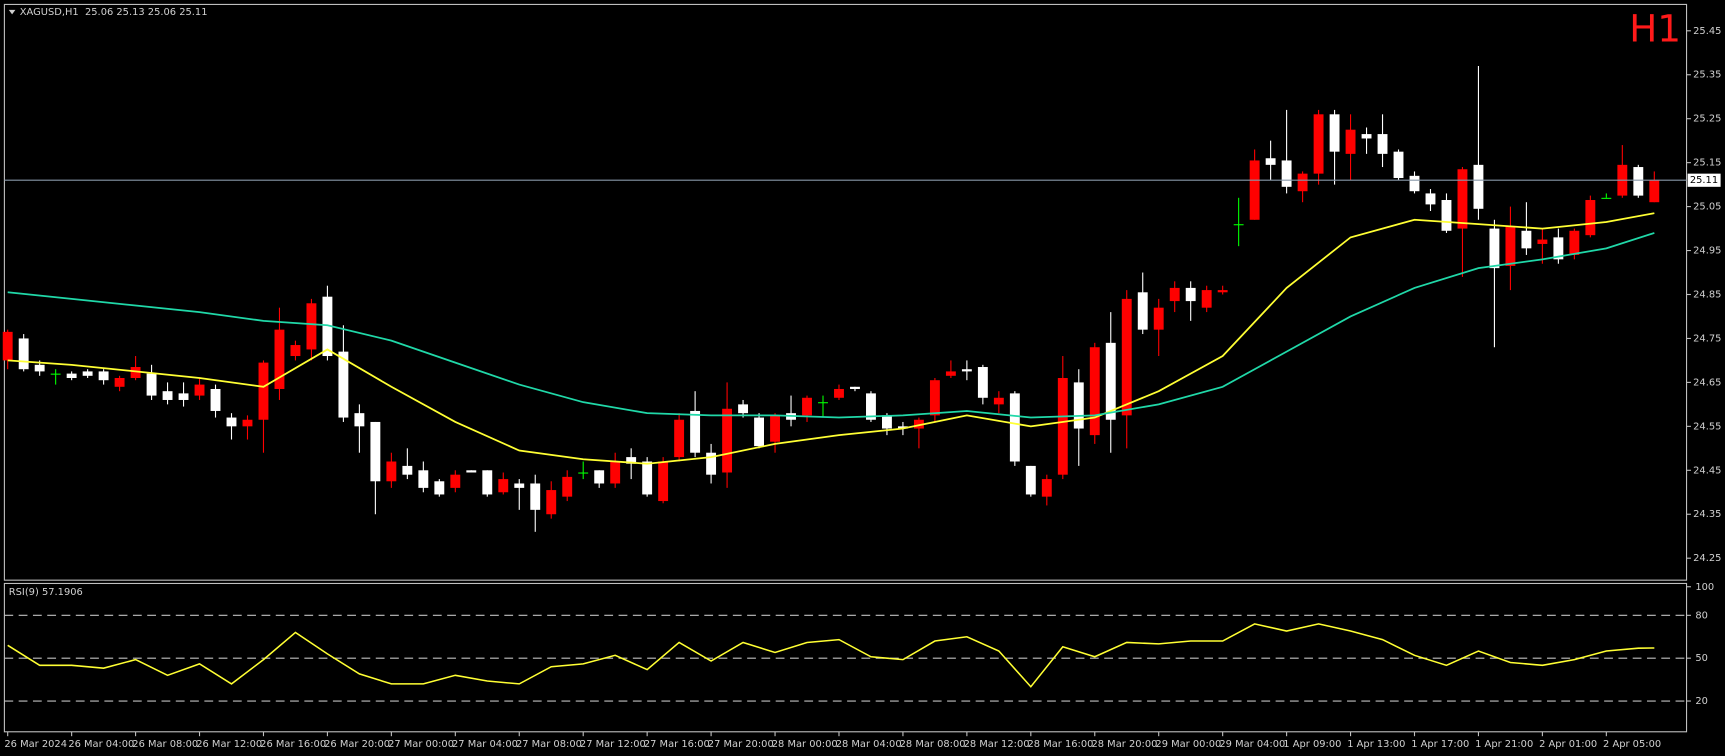 The image size is (1725, 756). What do you see at coordinates (1252, 744) in the screenshot?
I see `x-tick-label: 29 Mar 04:00` at bounding box center [1252, 744].